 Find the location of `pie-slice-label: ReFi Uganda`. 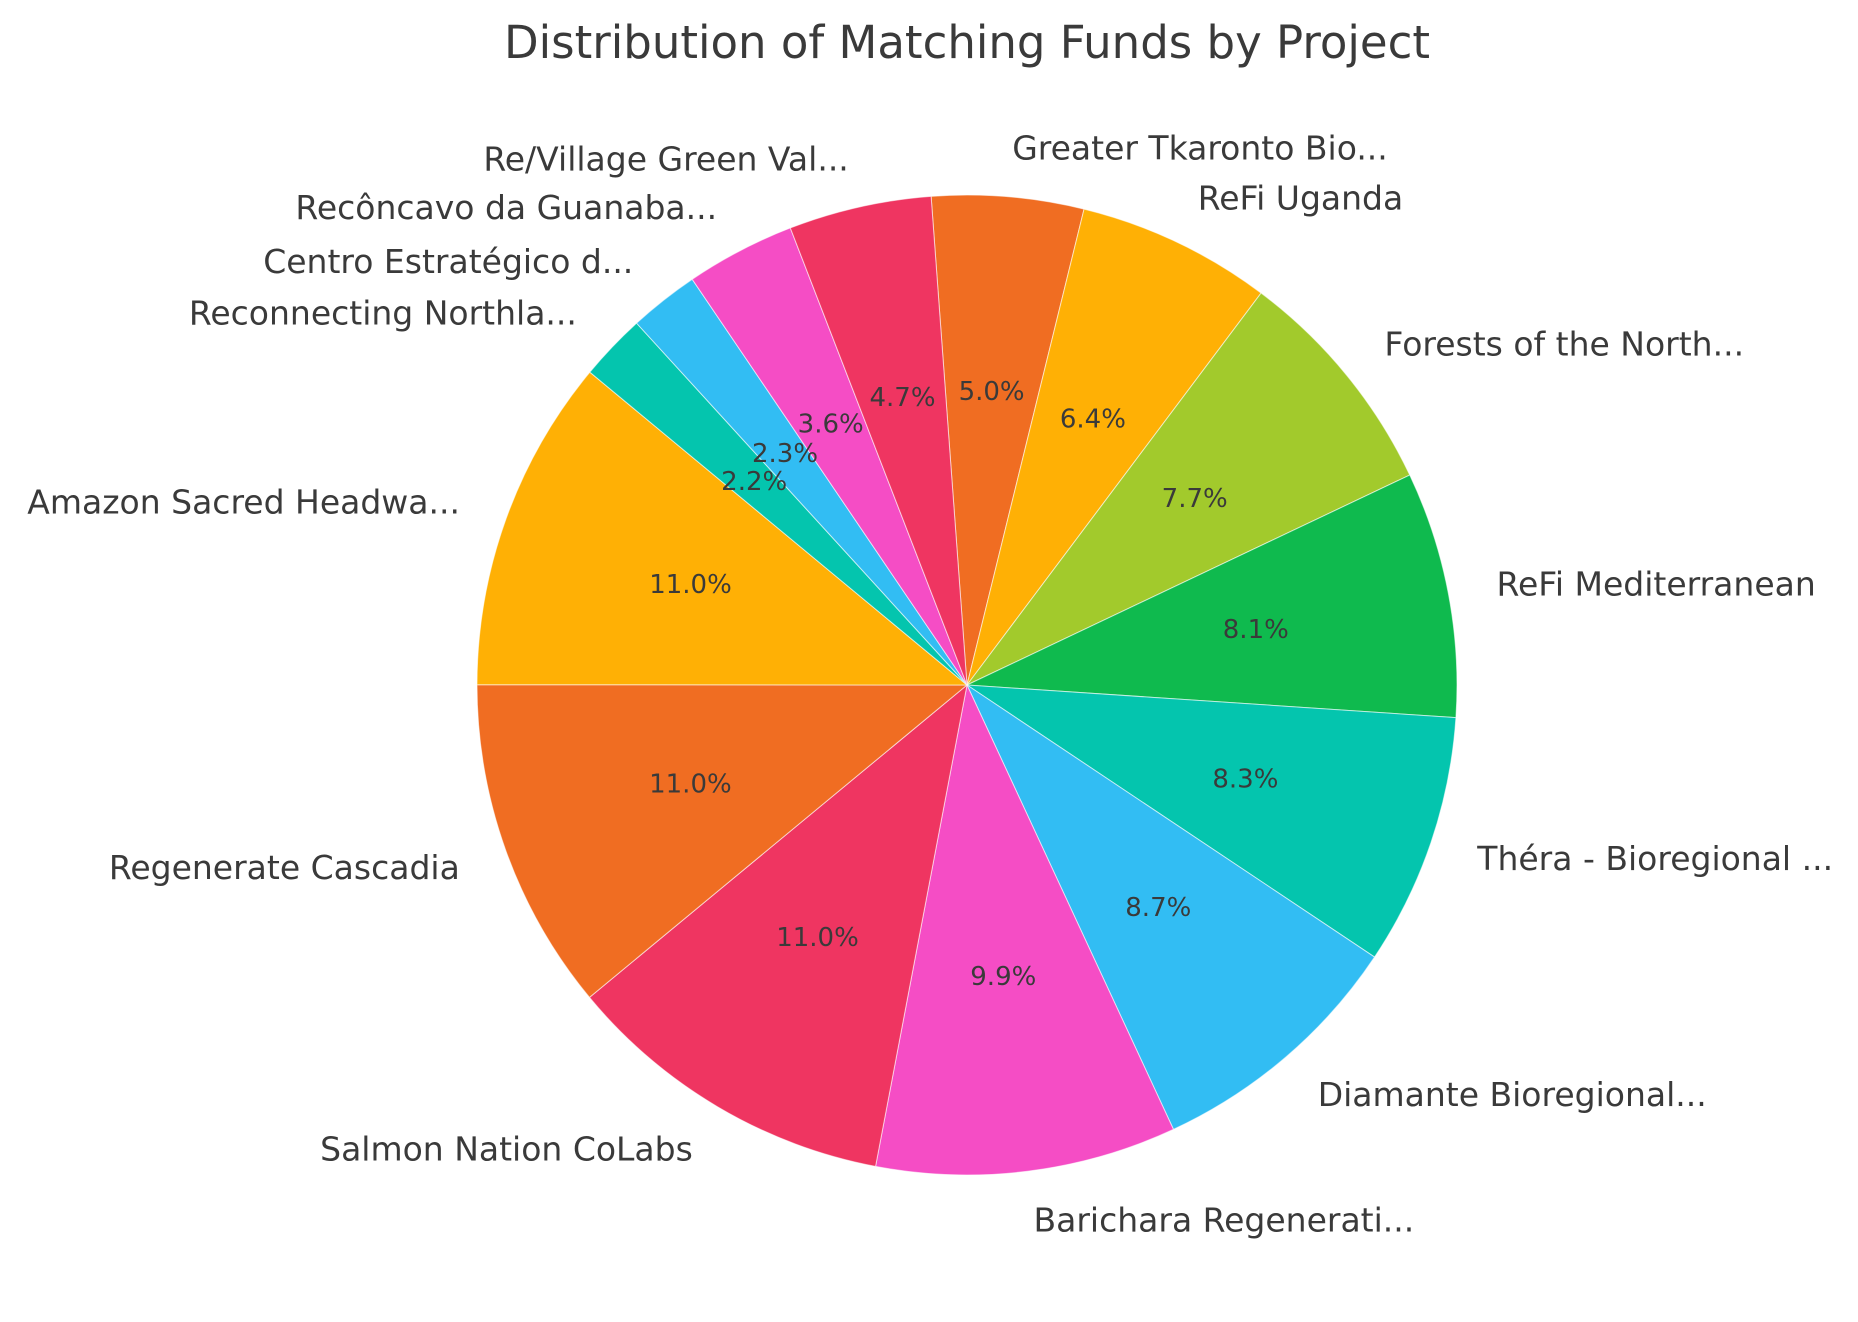

pie-slice-label: ReFi Uganda is located at coordinates (1300, 197).